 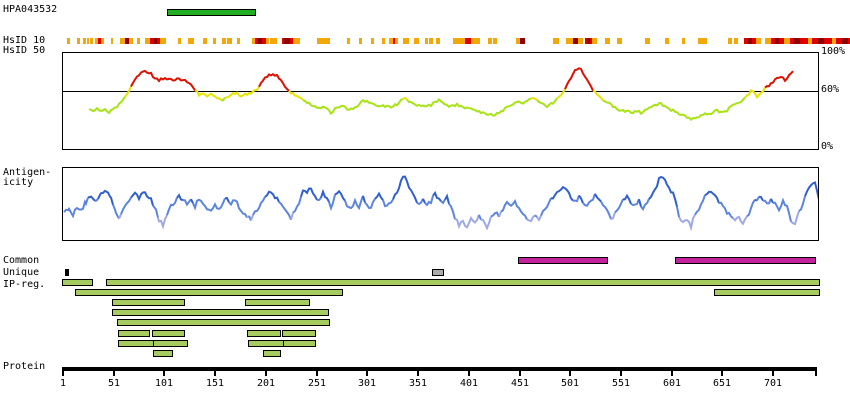 I want to click on antigenicity-curve, so click(x=440, y=203).